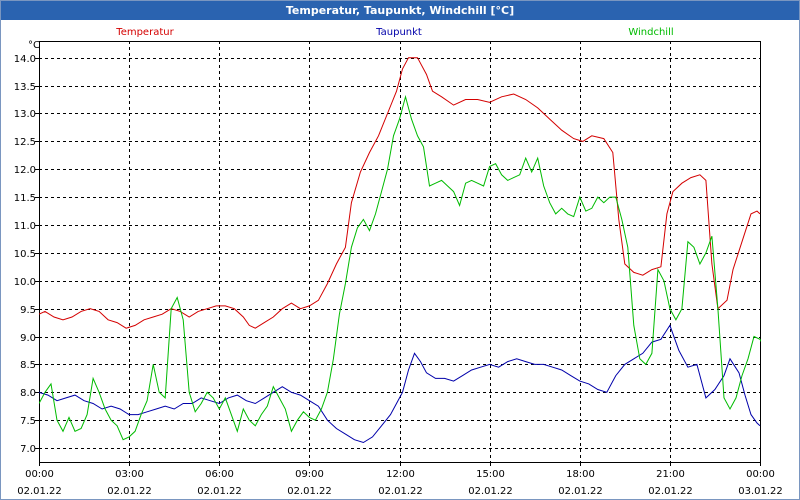  I want to click on y-tick-label: 11.0, so click(25, 226).